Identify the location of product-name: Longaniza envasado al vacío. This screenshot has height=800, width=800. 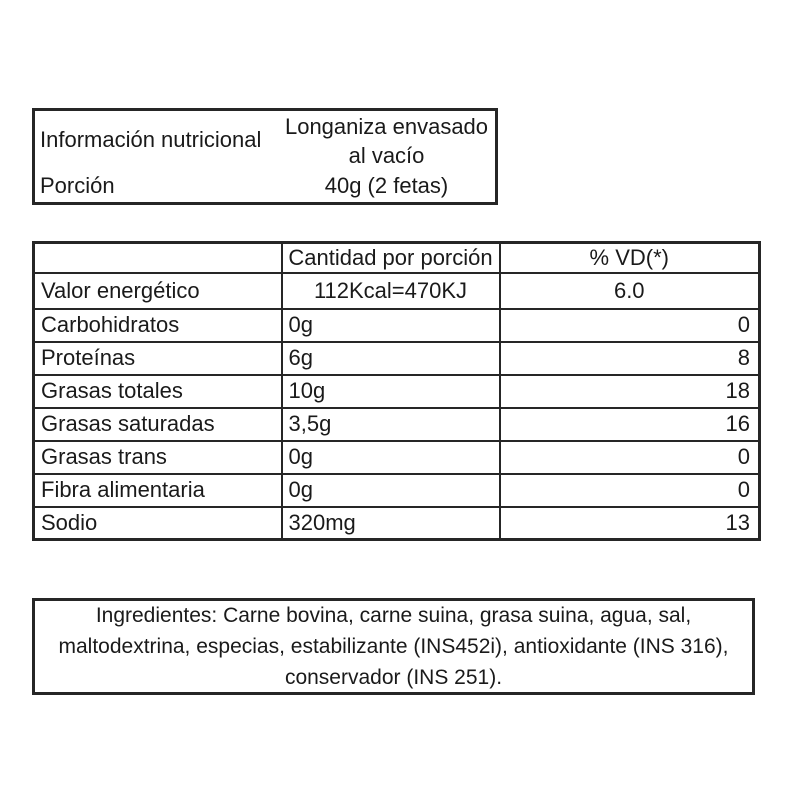
(386, 141).